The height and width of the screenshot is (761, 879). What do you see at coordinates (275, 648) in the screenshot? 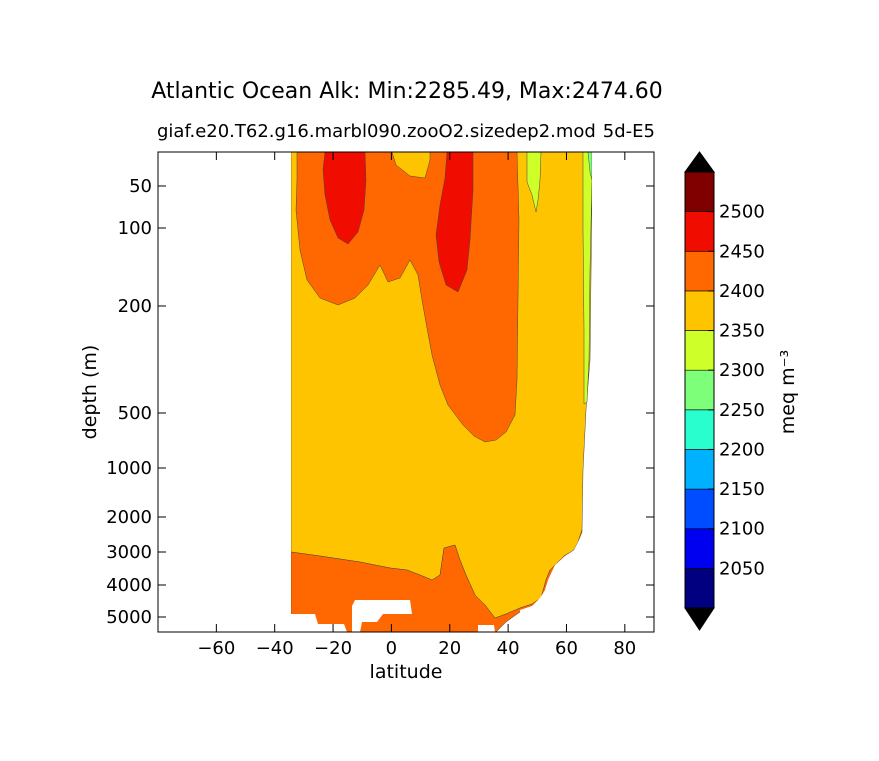
I see `x-tick-label: −40` at bounding box center [275, 648].